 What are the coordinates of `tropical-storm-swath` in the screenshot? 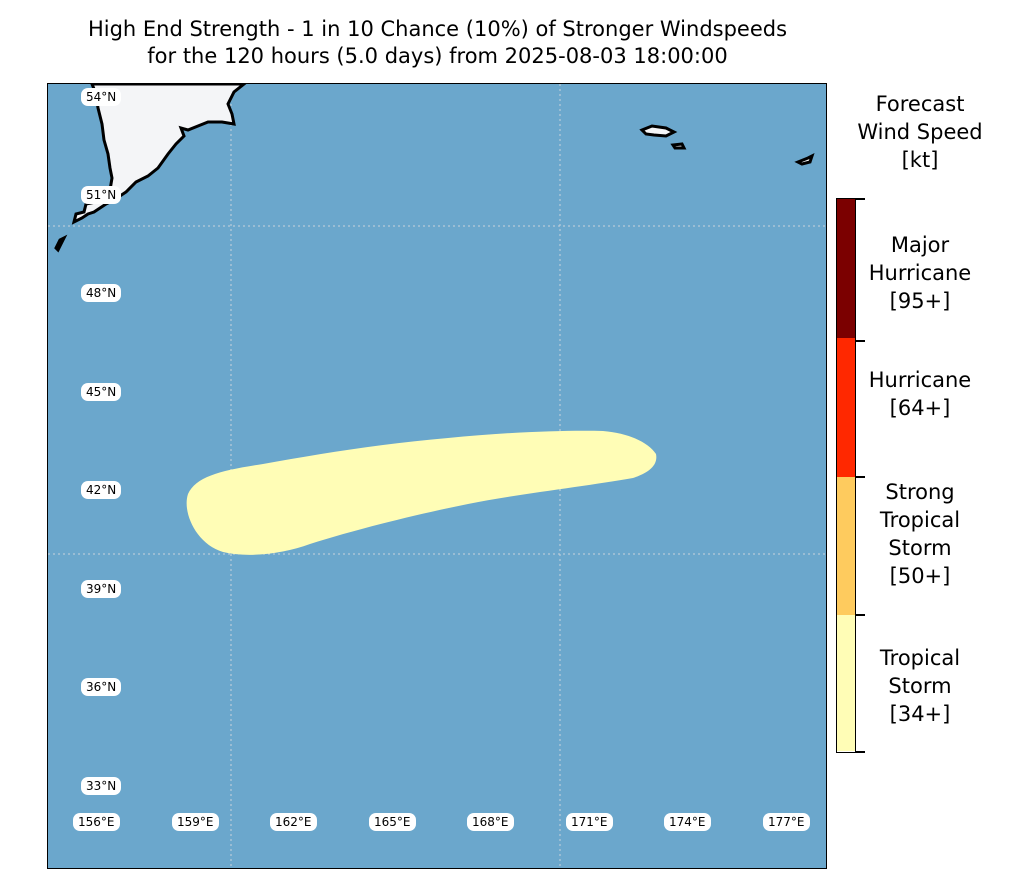 It's located at (421, 492).